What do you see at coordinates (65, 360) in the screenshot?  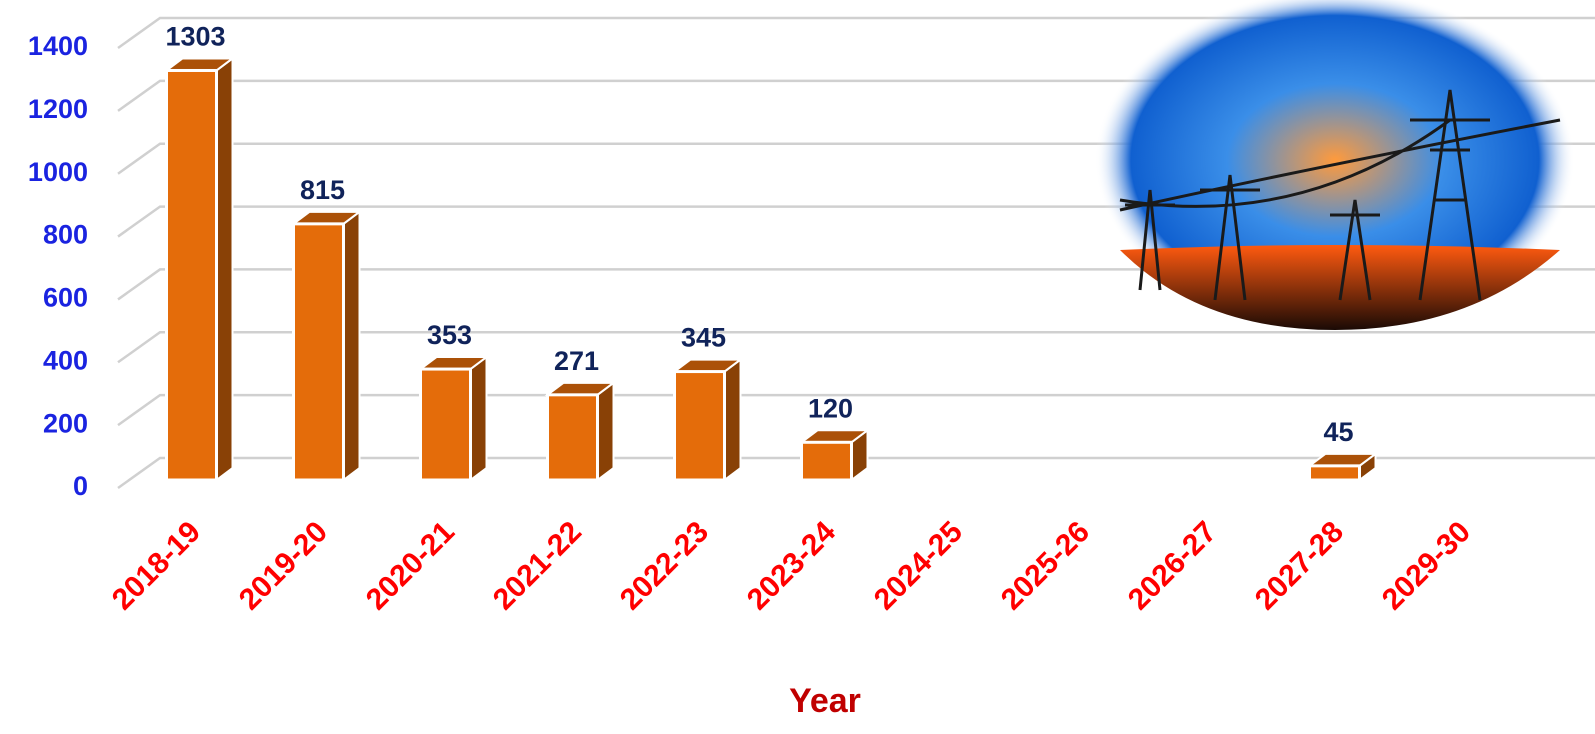 I see `y-tick-label: 400` at bounding box center [65, 360].